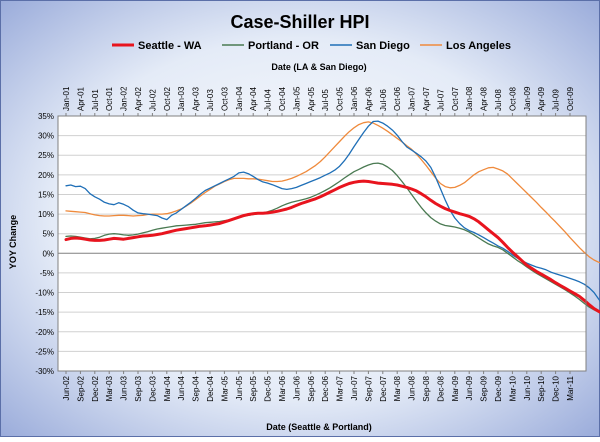 The width and height of the screenshot is (600, 442). Describe the element at coordinates (224, 388) in the screenshot. I see `x-bottom-tick-label: Mar-05` at that location.